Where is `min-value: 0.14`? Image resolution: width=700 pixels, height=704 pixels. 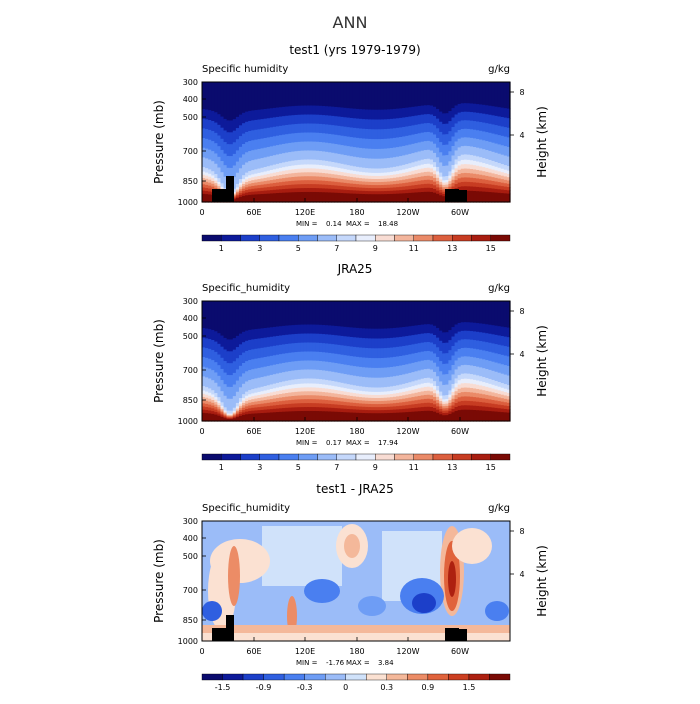 min-value: 0.14 is located at coordinates (334, 224).